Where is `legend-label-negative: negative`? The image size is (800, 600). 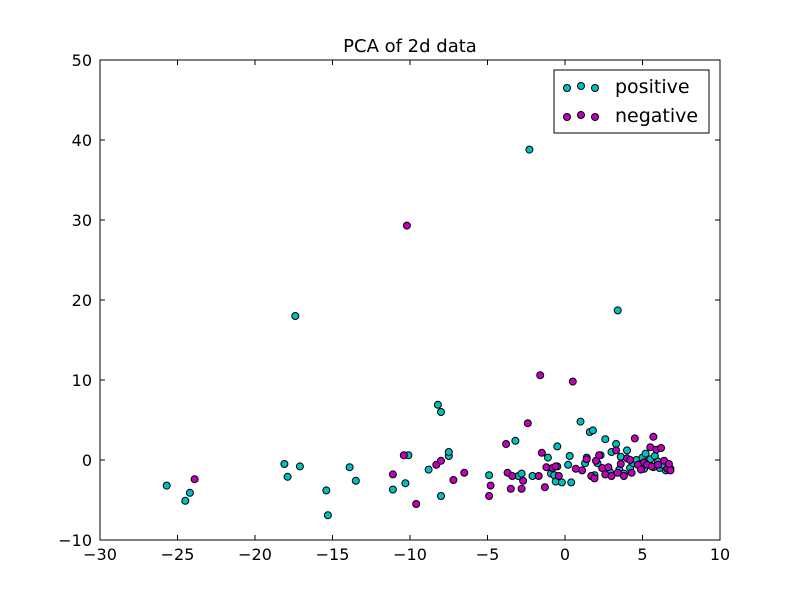
legend-label-negative: negative is located at coordinates (656, 116).